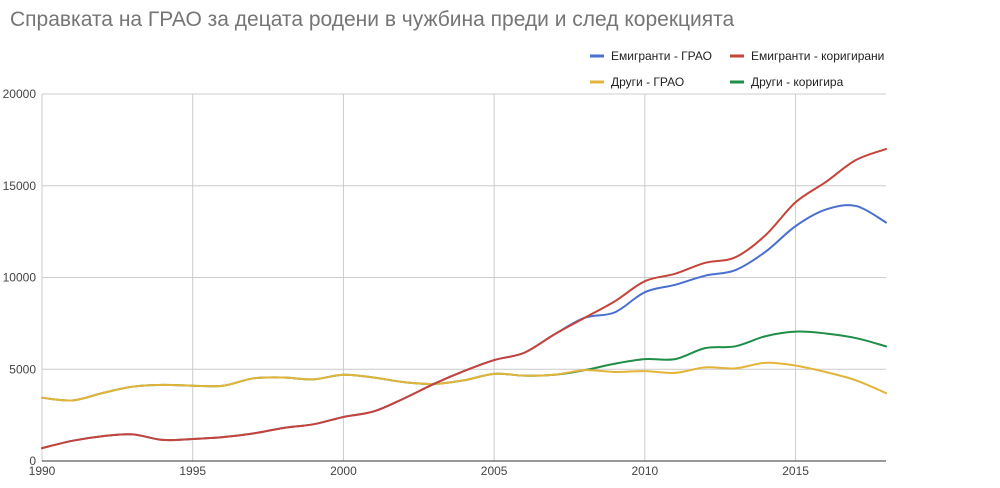  I want to click on legend-item: Емигранти - ГРАО, so click(651, 56).